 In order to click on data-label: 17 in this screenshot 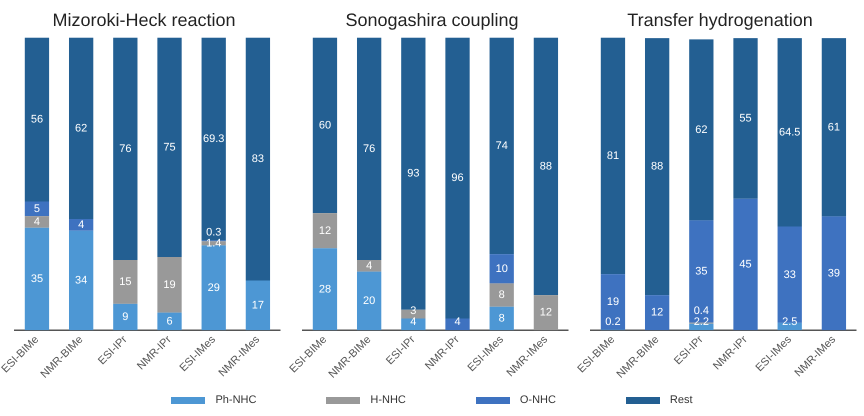, I will do `click(258, 305)`.